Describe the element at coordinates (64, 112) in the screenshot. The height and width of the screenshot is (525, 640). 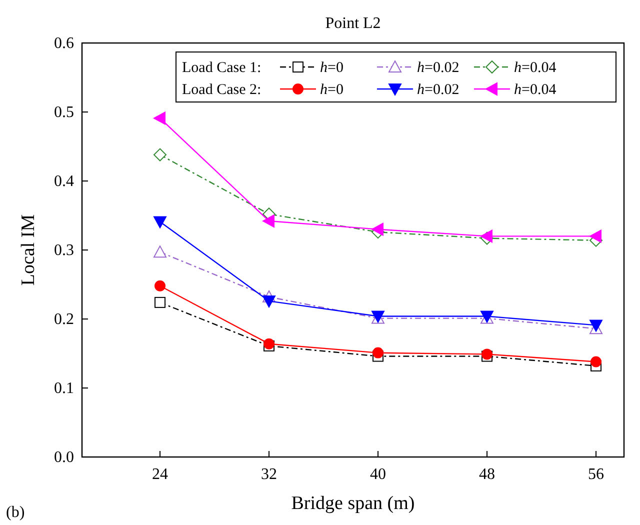
I see `y-tick-label: 0.5` at that location.